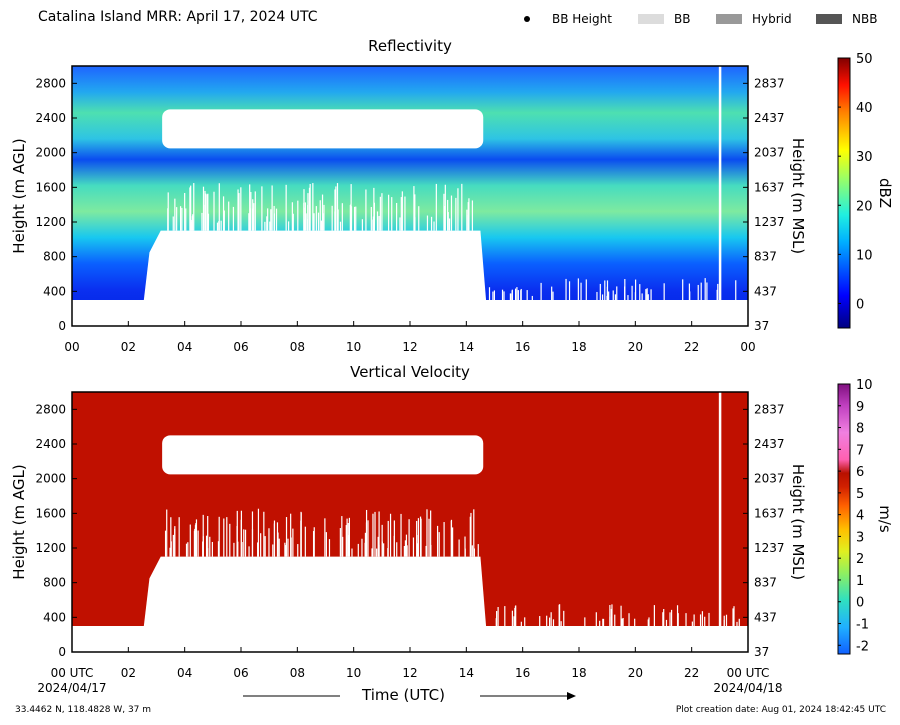  What do you see at coordinates (50, 444) in the screenshot?
I see `y-tick-label-left: 2400` at bounding box center [50, 444].